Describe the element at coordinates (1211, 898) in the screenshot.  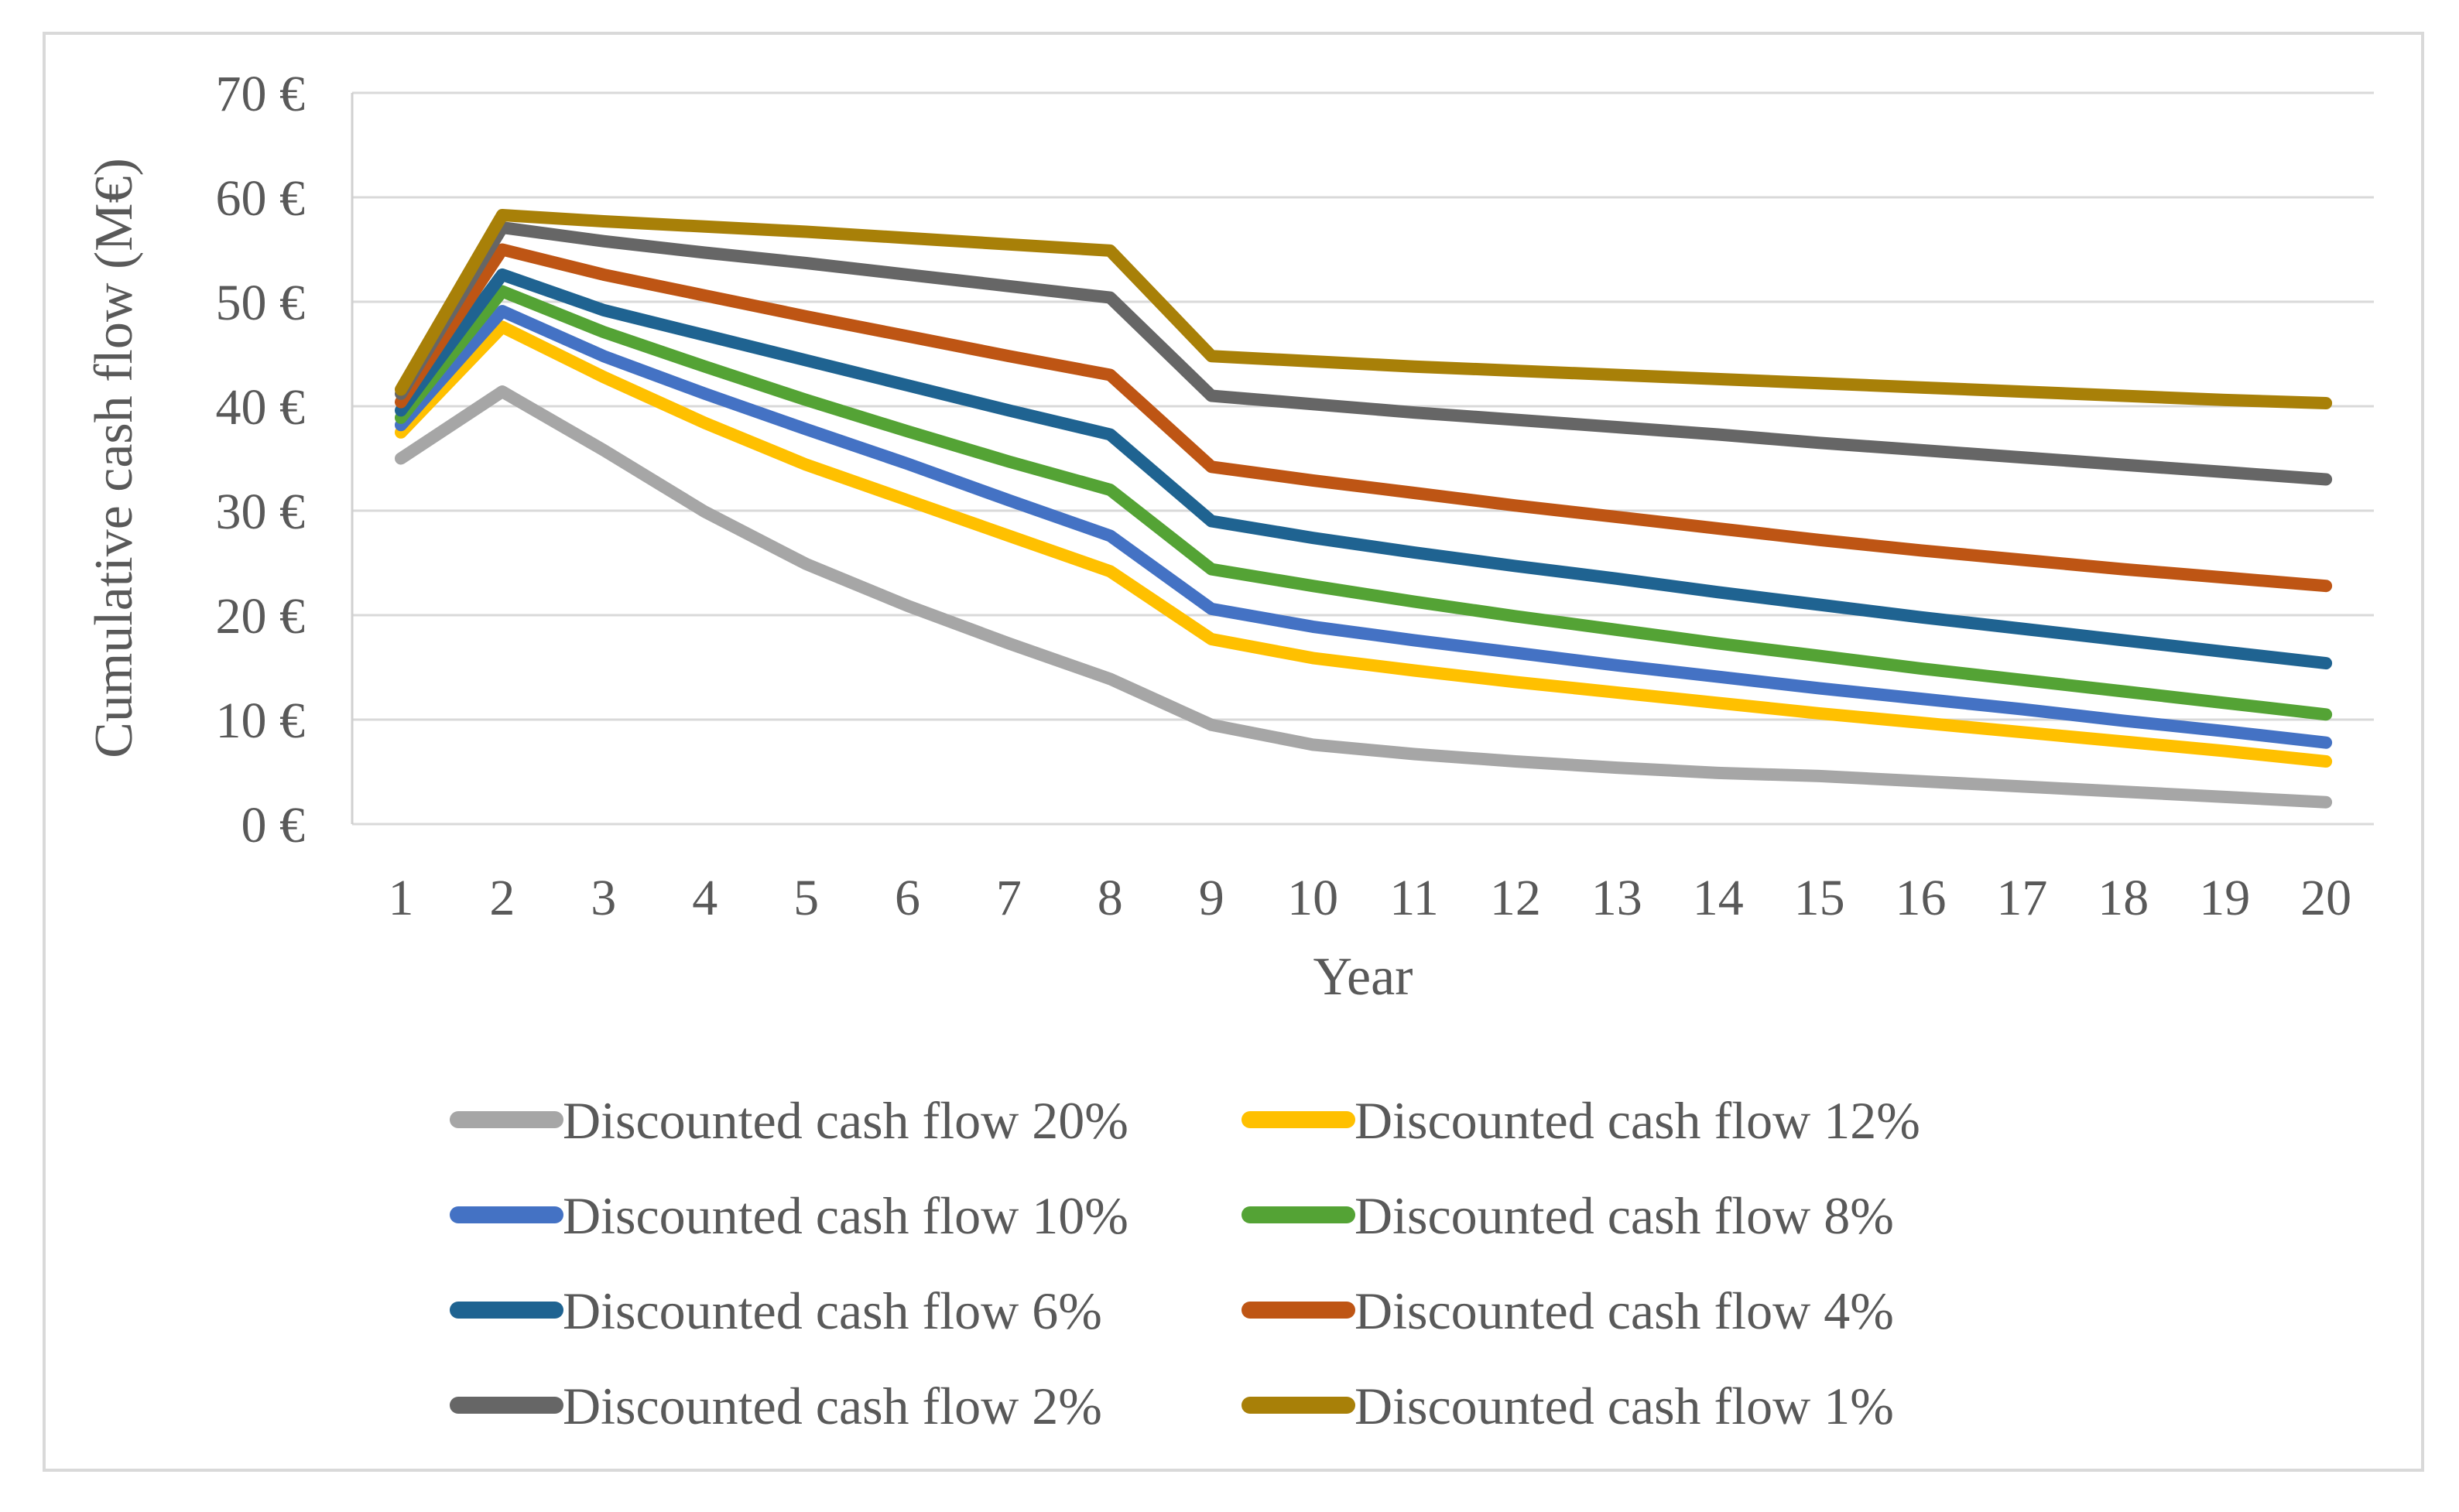
I see `x-tick-label-9: 9` at that location.